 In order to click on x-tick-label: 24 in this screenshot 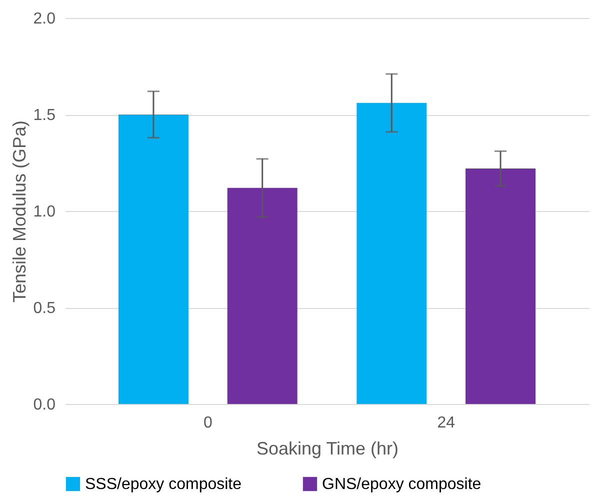, I will do `click(446, 423)`.